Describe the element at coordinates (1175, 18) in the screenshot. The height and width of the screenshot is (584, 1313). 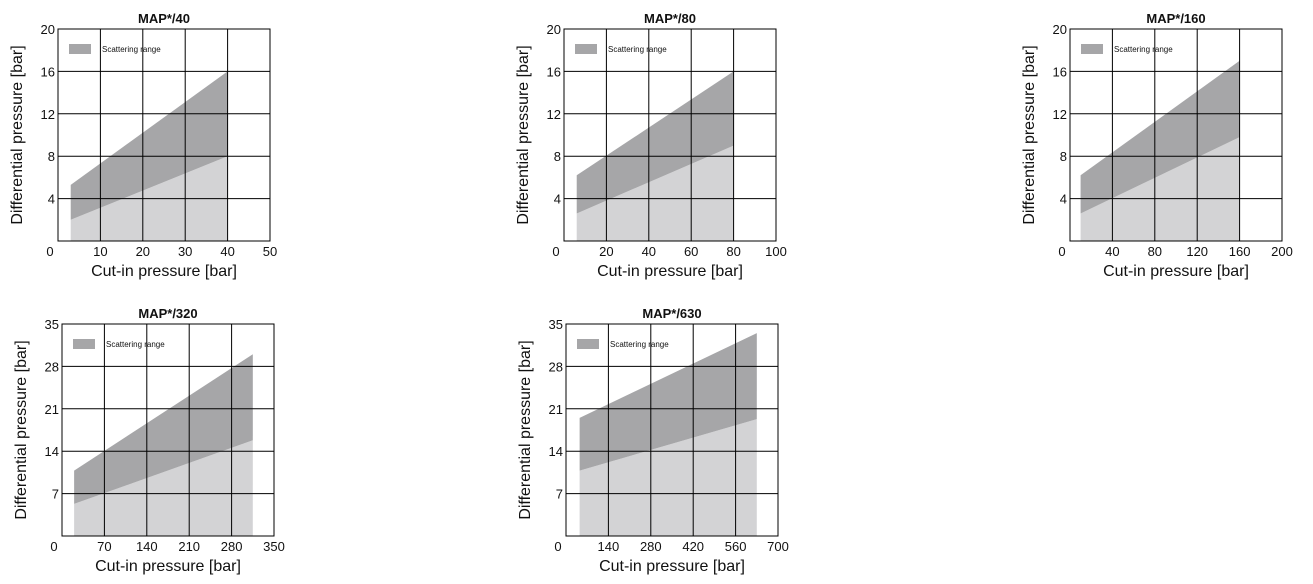
I see `chart-title: MAP*/160` at that location.